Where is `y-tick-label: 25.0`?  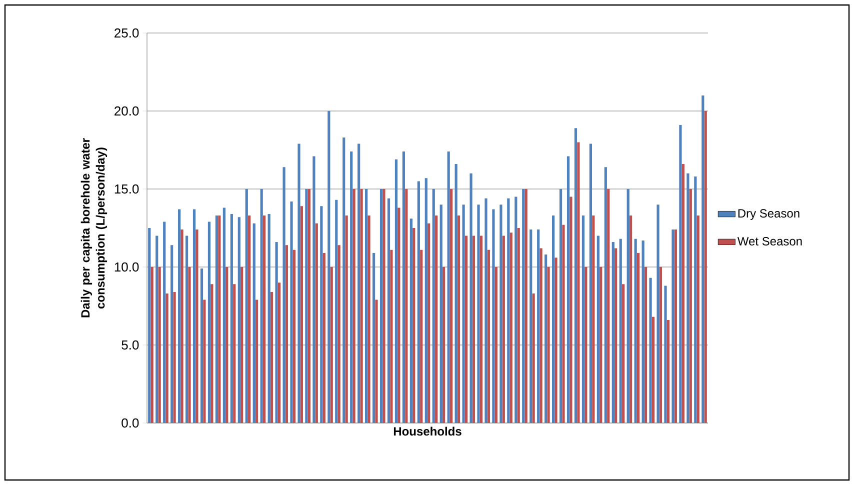 y-tick-label: 25.0 is located at coordinates (126, 33).